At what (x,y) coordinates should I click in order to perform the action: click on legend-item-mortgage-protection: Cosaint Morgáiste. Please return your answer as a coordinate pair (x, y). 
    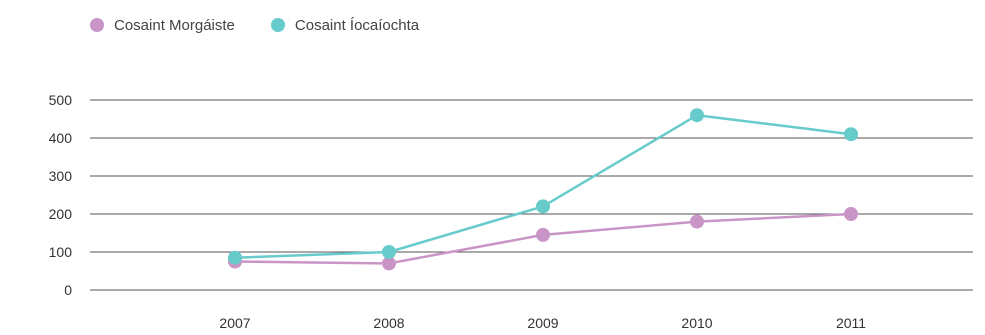
    Looking at the image, I should click on (162, 25).